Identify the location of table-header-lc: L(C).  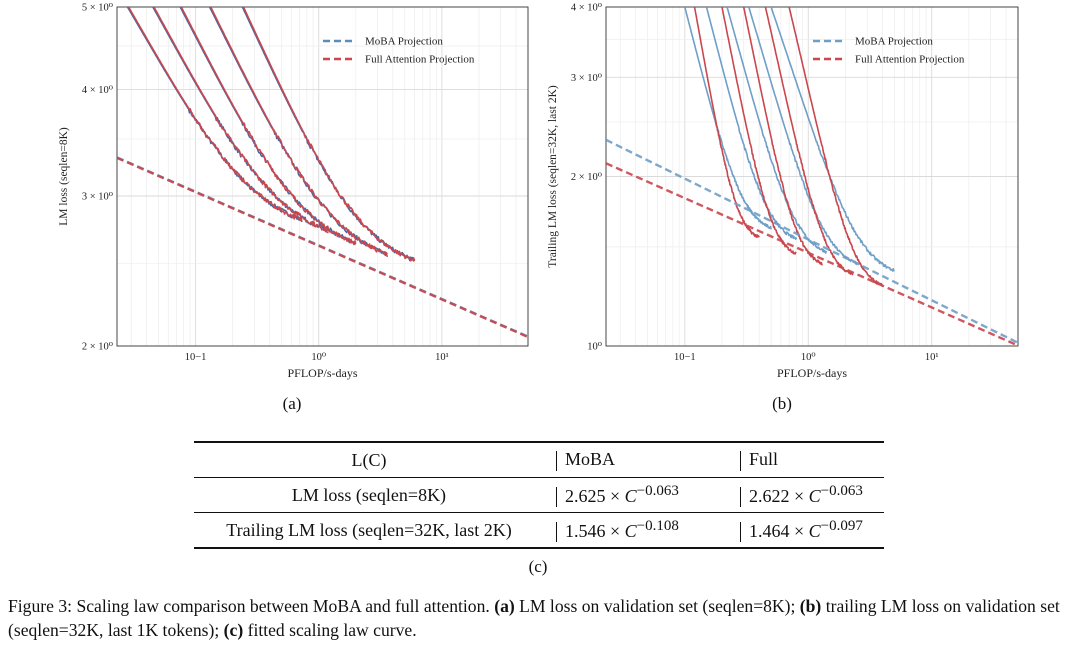
(369, 459).